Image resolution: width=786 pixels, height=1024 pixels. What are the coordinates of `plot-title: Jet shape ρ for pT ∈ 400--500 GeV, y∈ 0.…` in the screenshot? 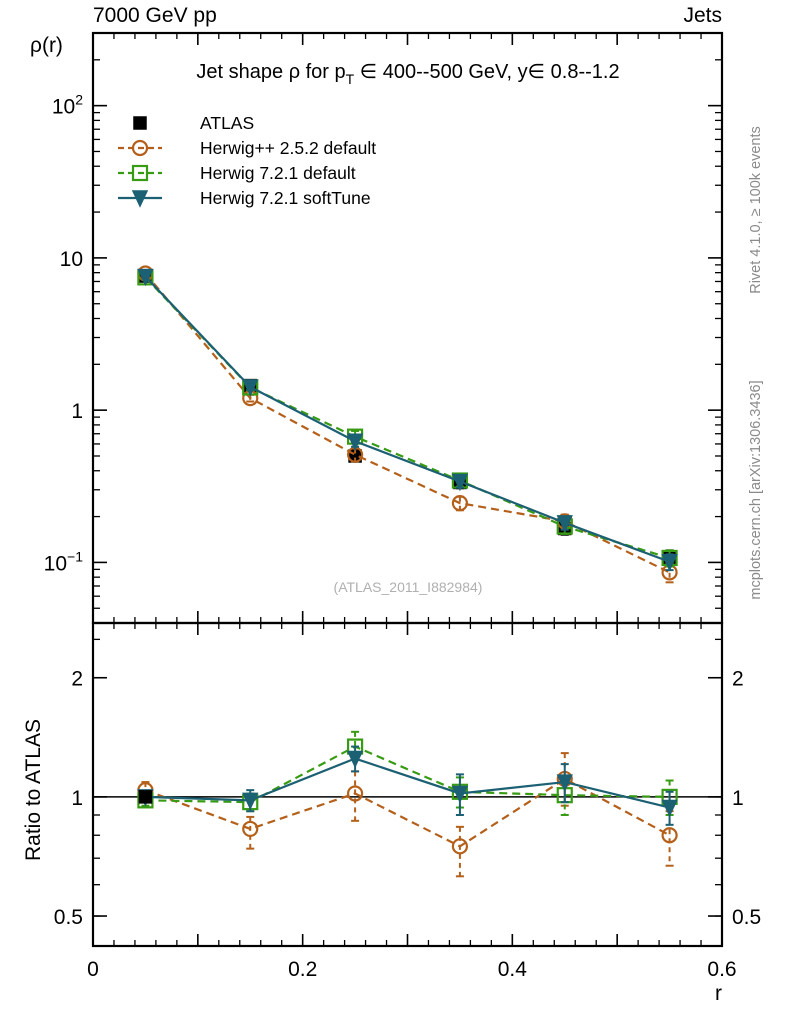 It's located at (407, 74).